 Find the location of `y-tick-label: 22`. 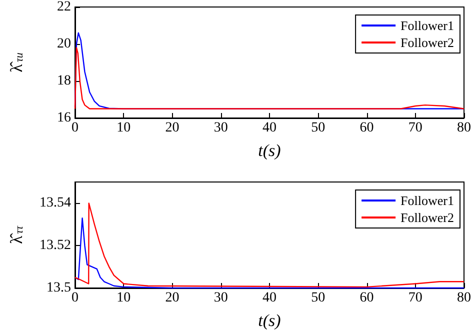

y-tick-label: 22 is located at coordinates (64, 7).